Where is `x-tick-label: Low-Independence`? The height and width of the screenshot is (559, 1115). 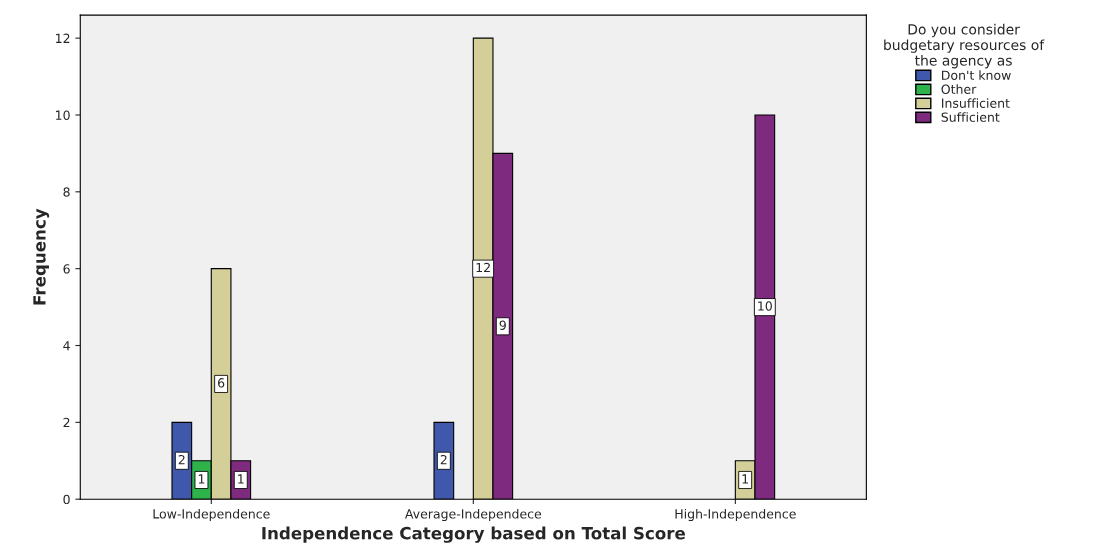 x-tick-label: Low-Independence is located at coordinates (211, 515).